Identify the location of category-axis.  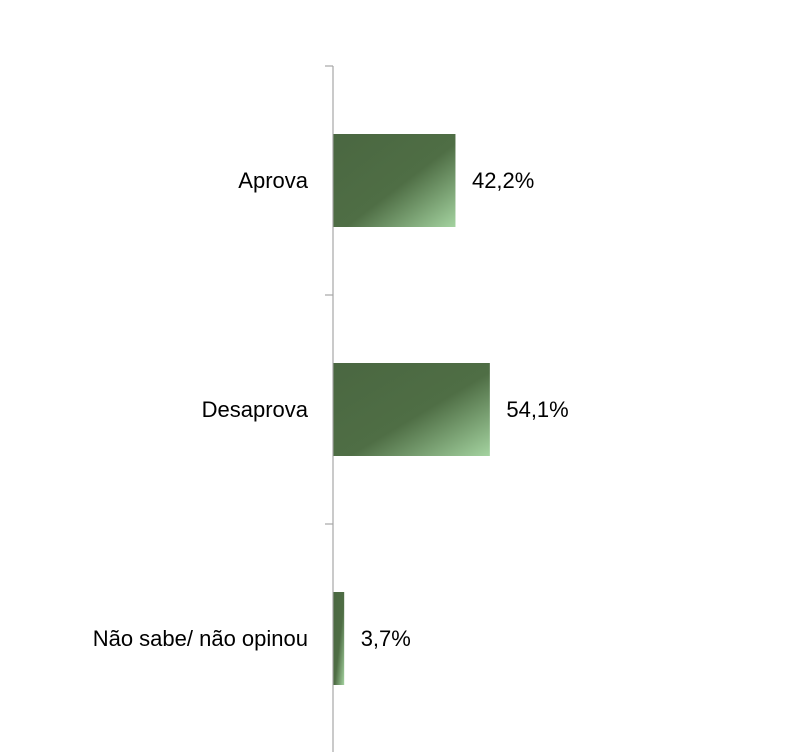
(329, 408).